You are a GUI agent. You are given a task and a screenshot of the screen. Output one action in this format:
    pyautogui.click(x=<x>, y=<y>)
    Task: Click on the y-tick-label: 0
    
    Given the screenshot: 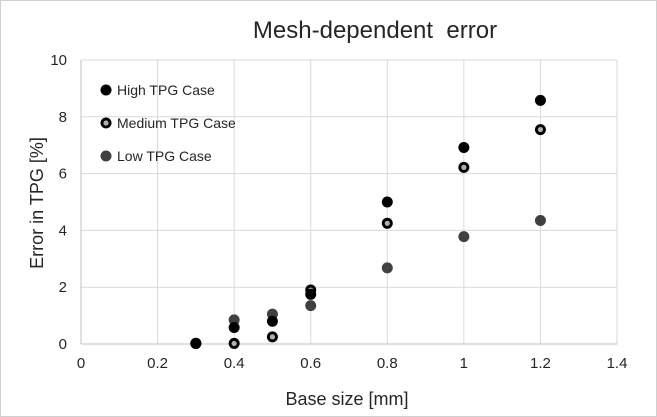 What is the action you would take?
    pyautogui.click(x=63, y=344)
    